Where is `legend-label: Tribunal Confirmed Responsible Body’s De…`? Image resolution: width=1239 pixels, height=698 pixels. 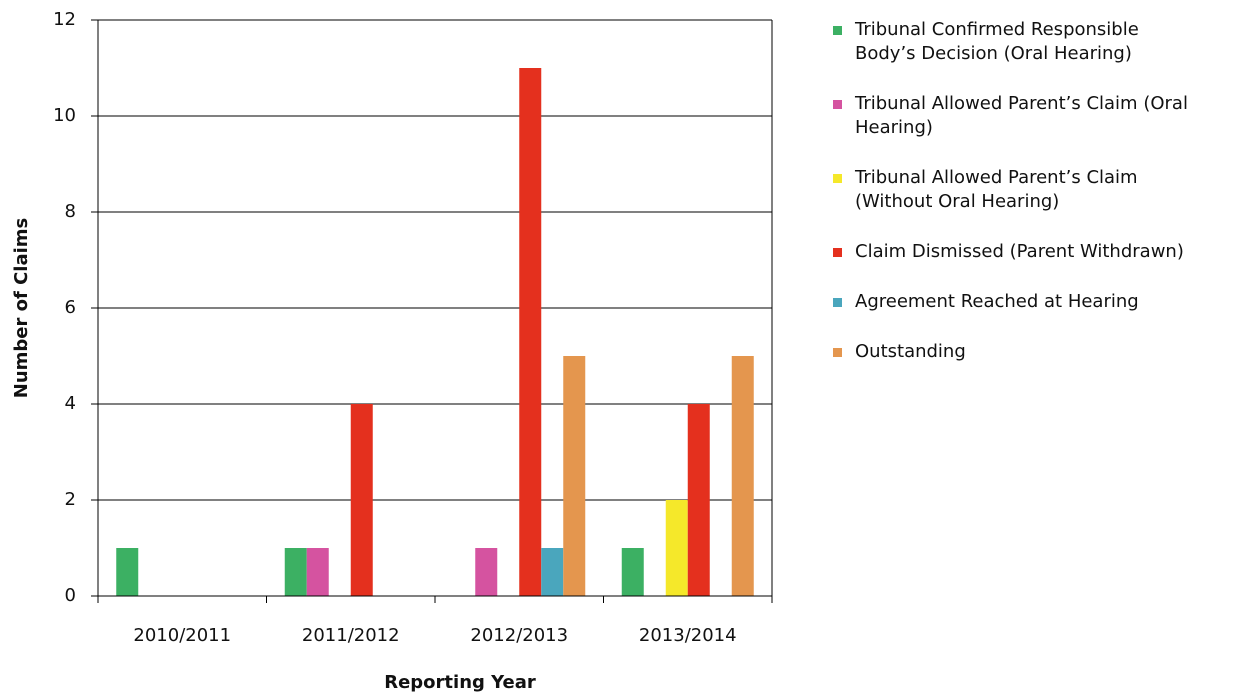
legend-label: Tribunal Confirmed Responsible Body’s De… is located at coordinates (997, 41).